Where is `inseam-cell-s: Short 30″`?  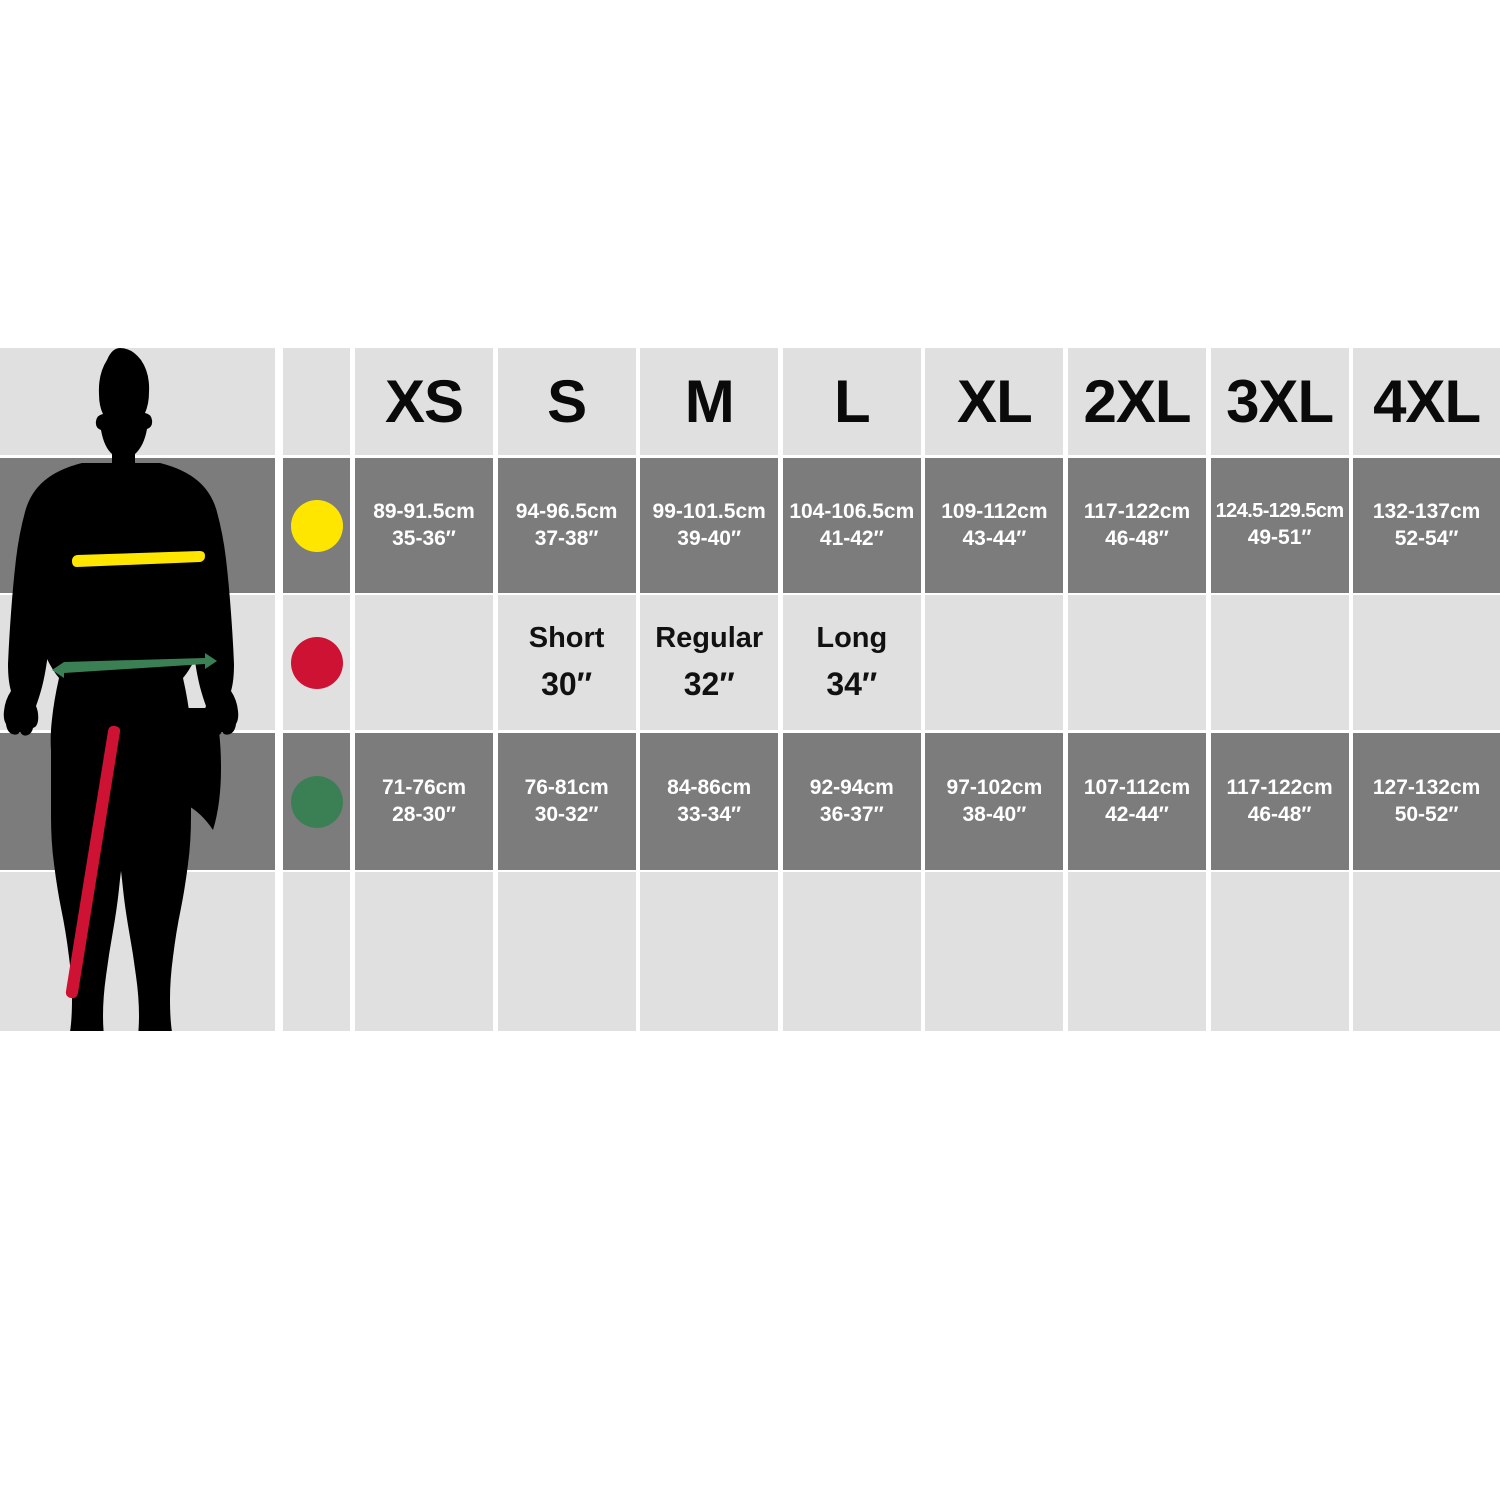
inseam-cell-s: Short 30″ is located at coordinates (566, 662).